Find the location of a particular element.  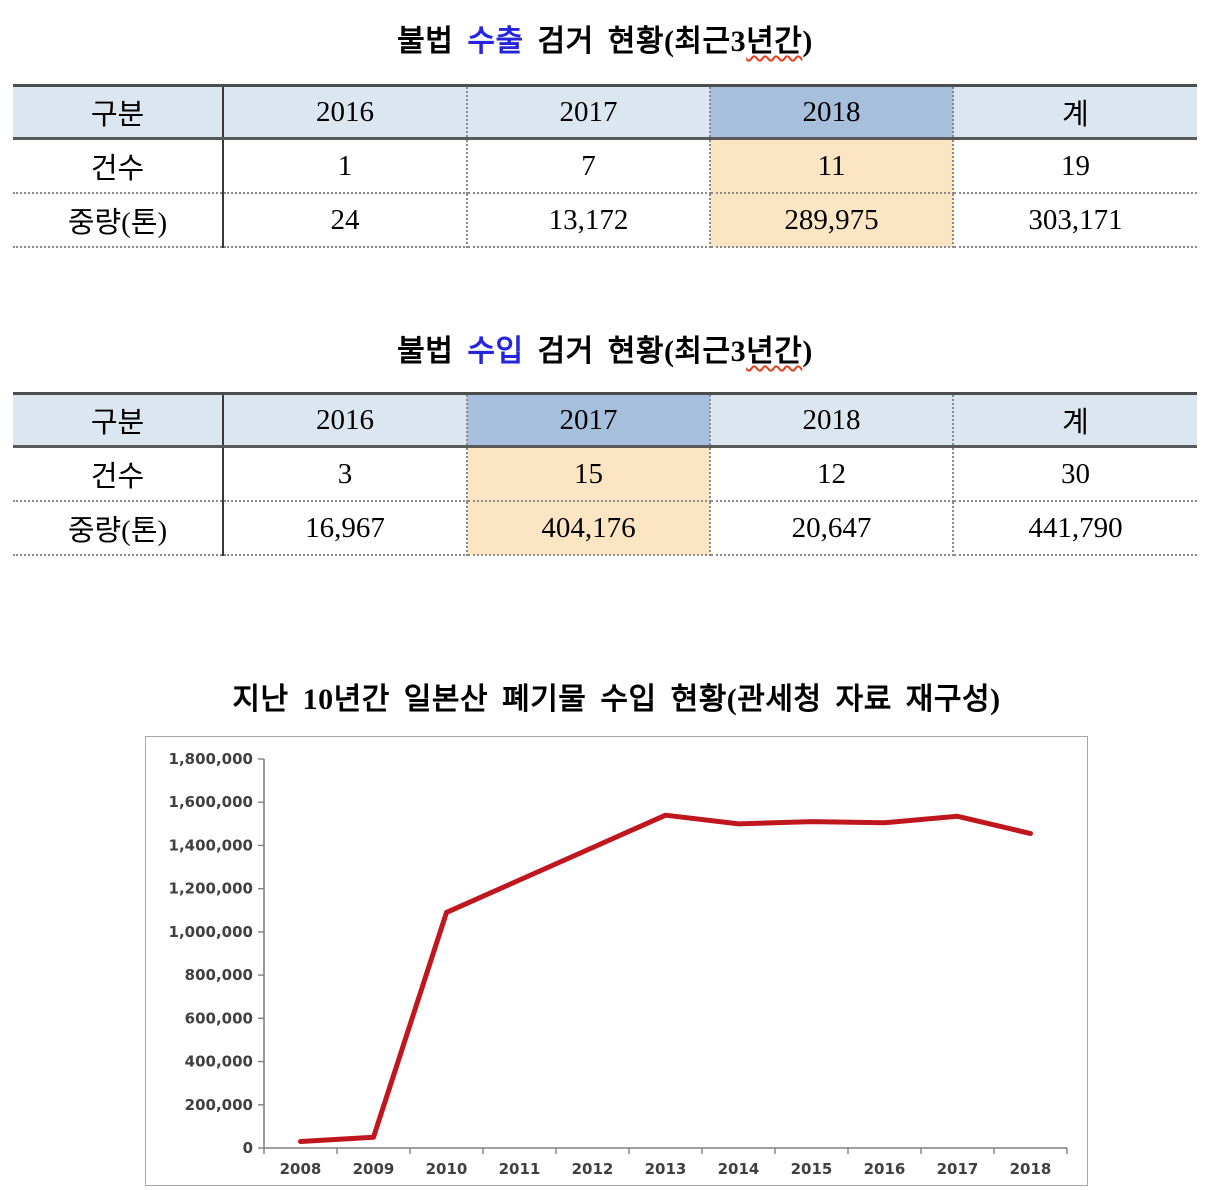

import-table-title: 불법 수입 검거 현황(최근3년간) is located at coordinates (605, 348).